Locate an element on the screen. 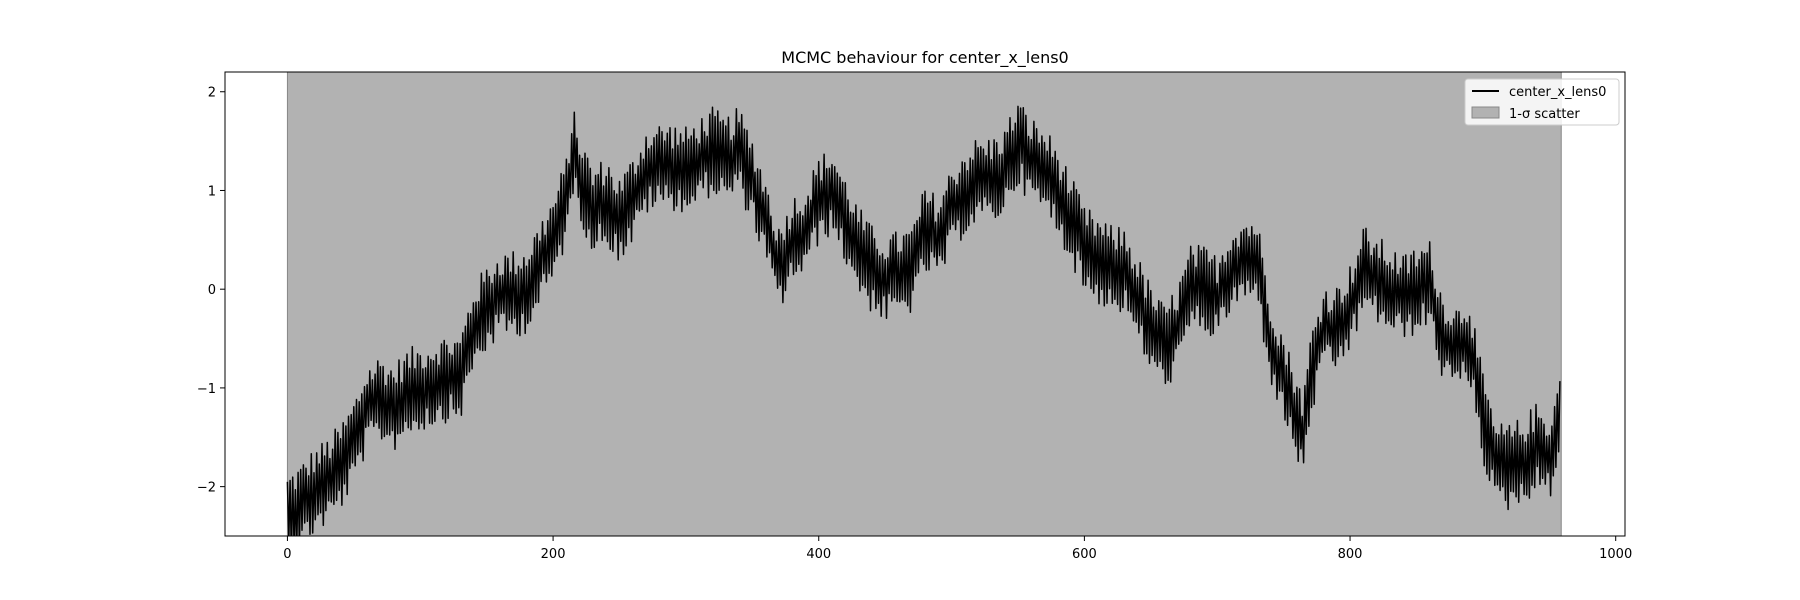 This screenshot has height=600, width=1800. y-tick-label: −1 is located at coordinates (206, 389).